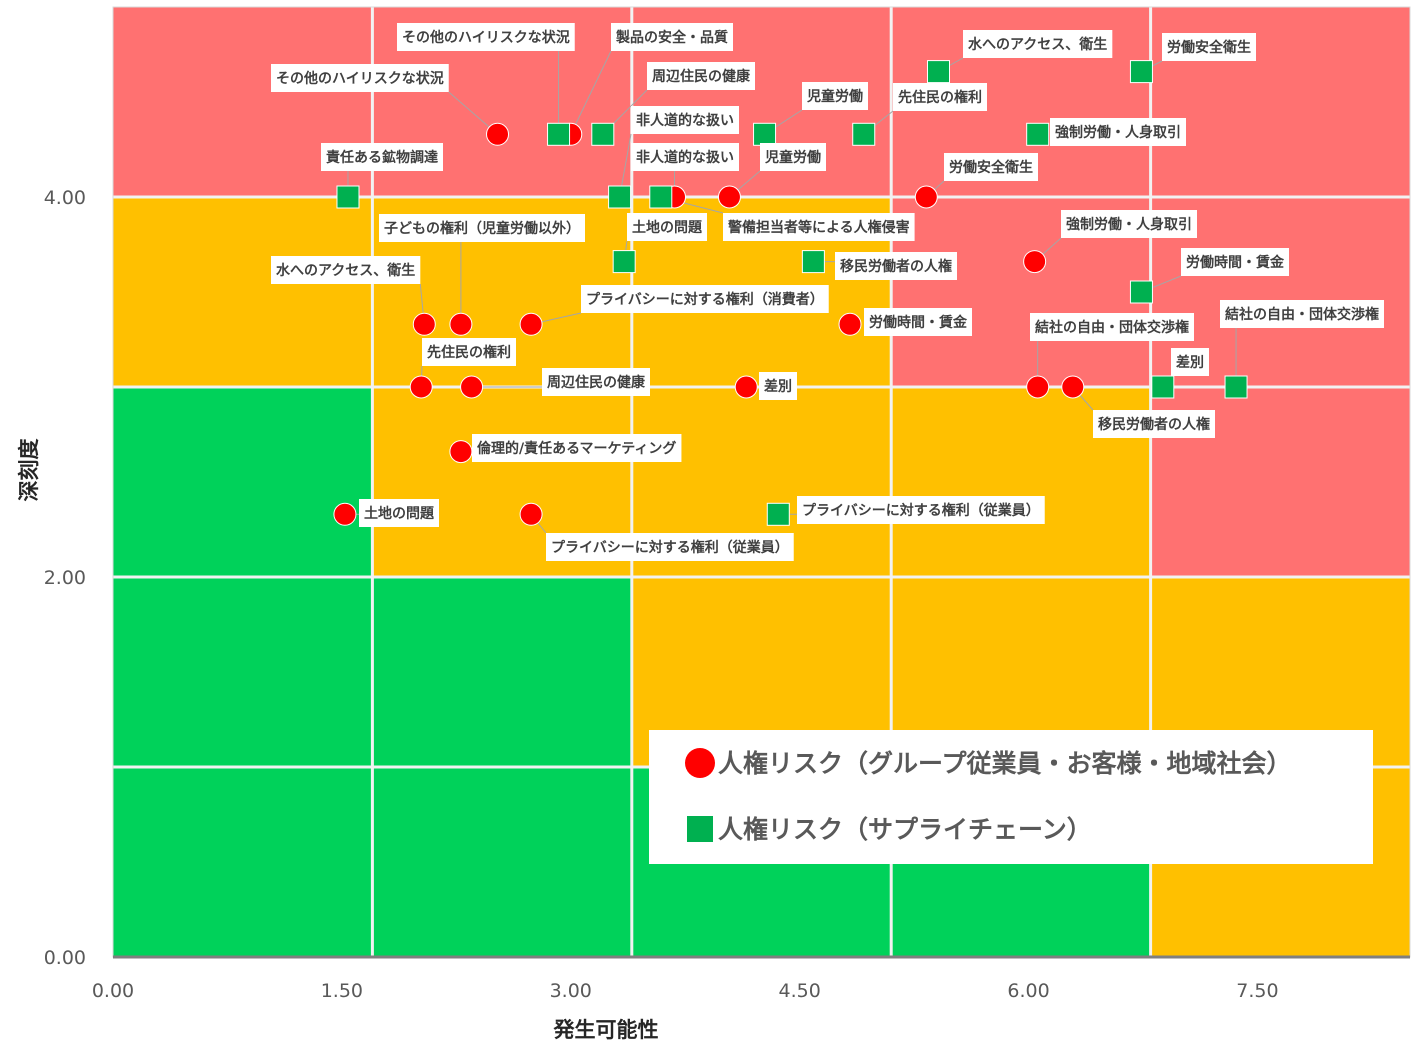  I want to click on data-label: 子どもの権利（児童労働以外）, so click(482, 228).